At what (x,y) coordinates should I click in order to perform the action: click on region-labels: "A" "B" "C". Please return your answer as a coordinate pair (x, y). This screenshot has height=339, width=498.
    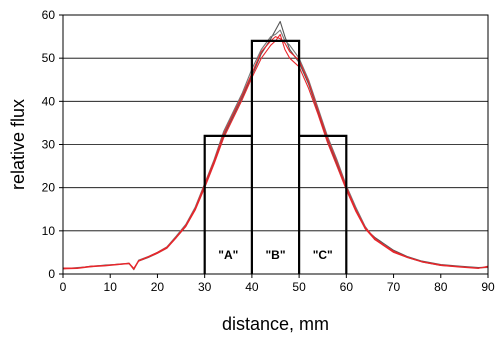
    Looking at the image, I should click on (275, 255).